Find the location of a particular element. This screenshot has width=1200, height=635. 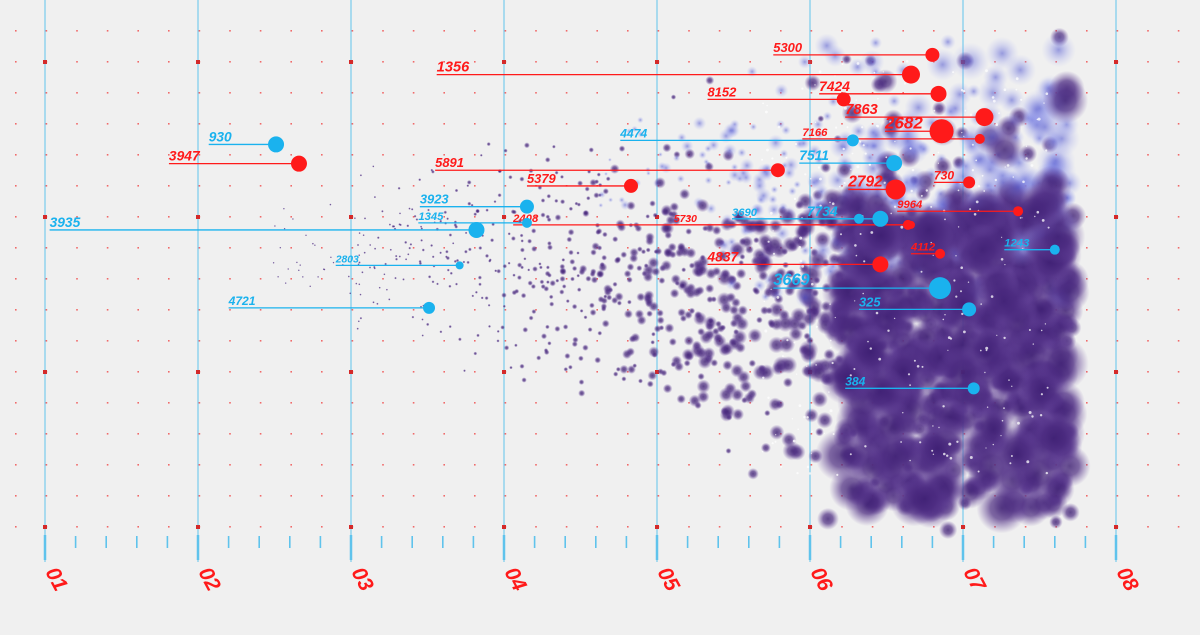

labelled-point: 7166 is located at coordinates (893, 135).